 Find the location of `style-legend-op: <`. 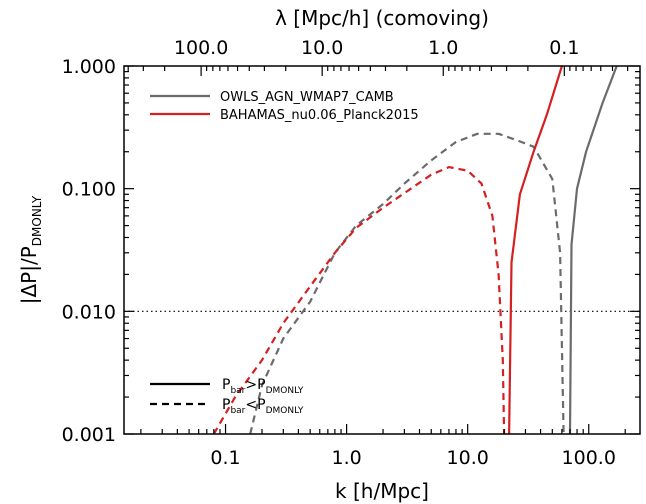

style-legend-op: < is located at coordinates (251, 405).